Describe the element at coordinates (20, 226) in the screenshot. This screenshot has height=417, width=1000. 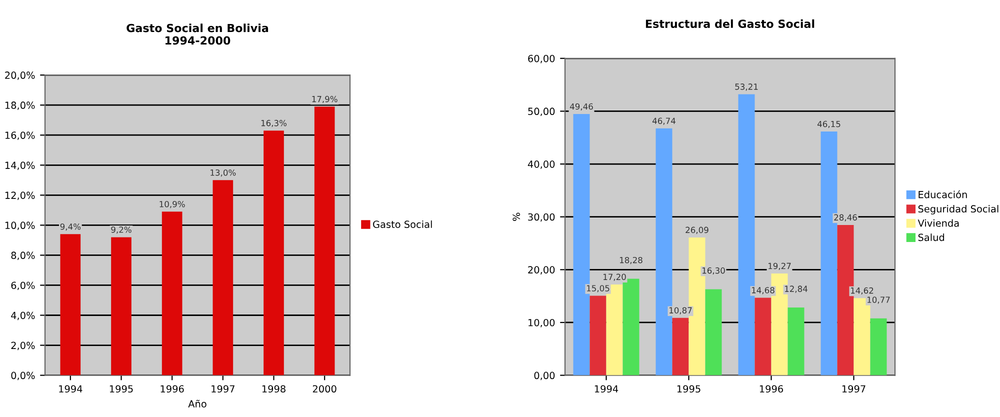
I see `y-tick-label: 10,0%` at that location.